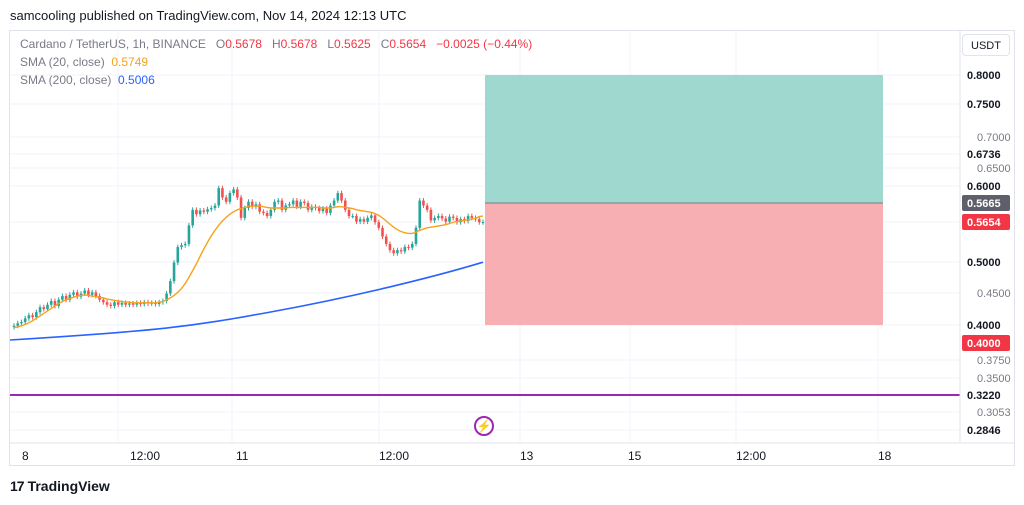 This screenshot has height=505, width=1024. I want to click on sma20-value: 0.5749, so click(130, 62).